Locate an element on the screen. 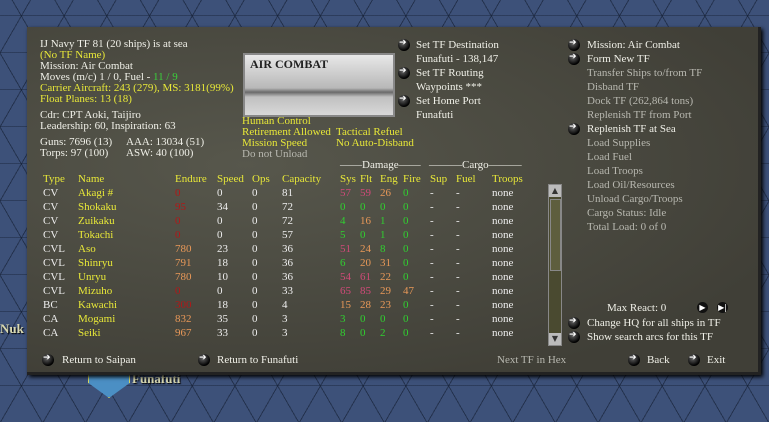 This screenshot has width=769, height=422. return-saipan-button: Return to Saipan is located at coordinates (99, 360).